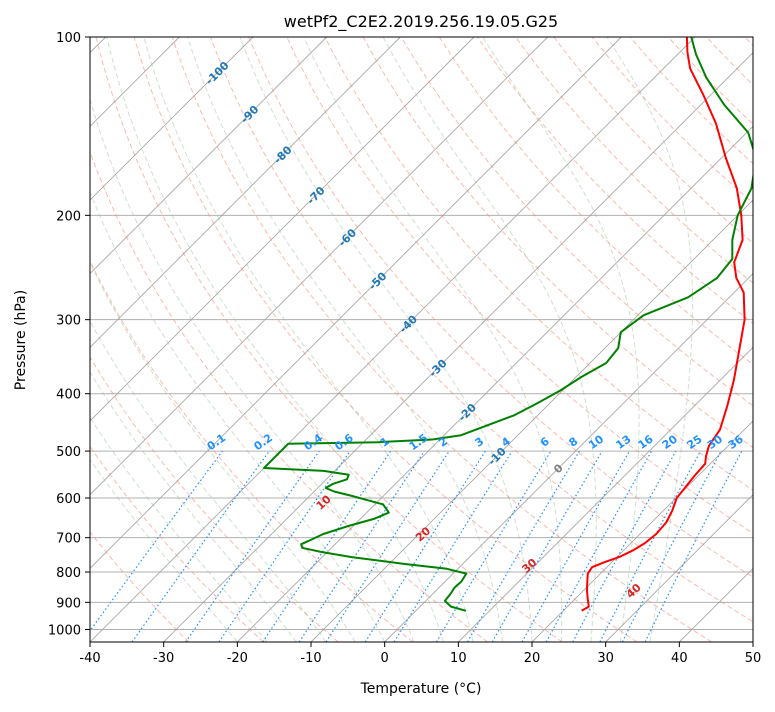  What do you see at coordinates (458, 658) in the screenshot?
I see `x-tick-label: 10` at bounding box center [458, 658].